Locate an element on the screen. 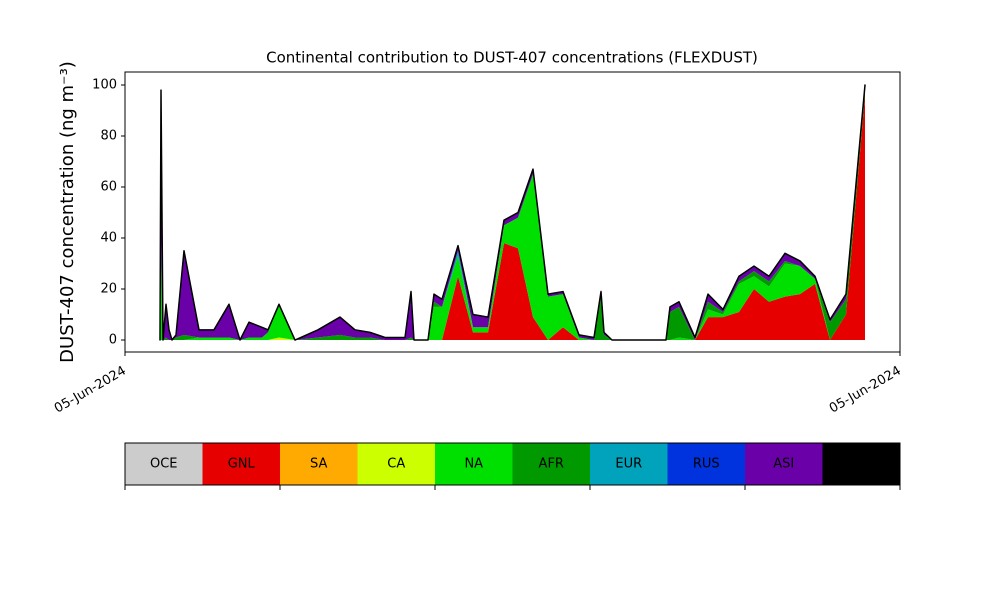 The height and width of the screenshot is (600, 1000). y-tick-label: 20 is located at coordinates (108, 289).